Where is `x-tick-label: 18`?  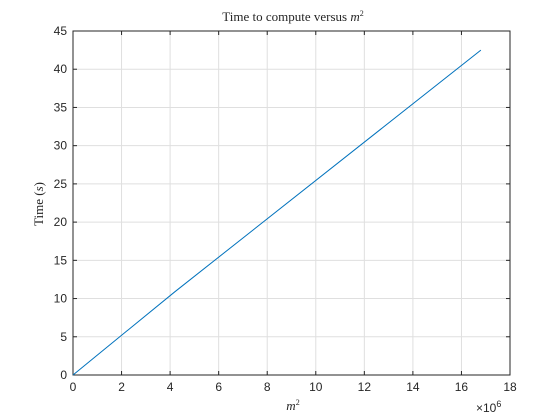 x-tick-label: 18 is located at coordinates (510, 387).